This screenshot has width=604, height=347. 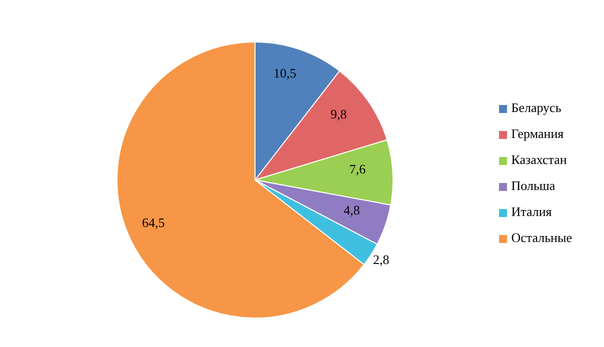 What do you see at coordinates (284, 73) in the screenshot?
I see `data-label: 10,5` at bounding box center [284, 73].